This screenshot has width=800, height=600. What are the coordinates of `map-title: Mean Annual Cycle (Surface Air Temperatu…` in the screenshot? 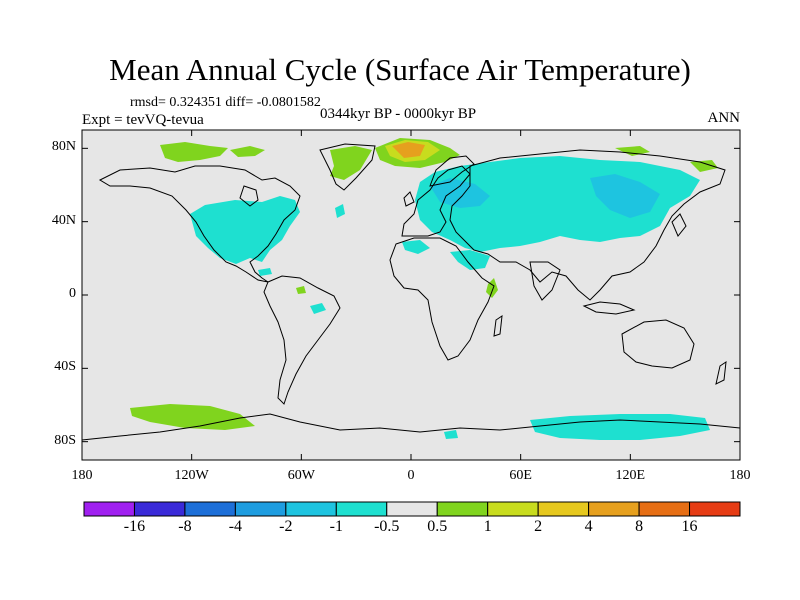 It's located at (400, 69).